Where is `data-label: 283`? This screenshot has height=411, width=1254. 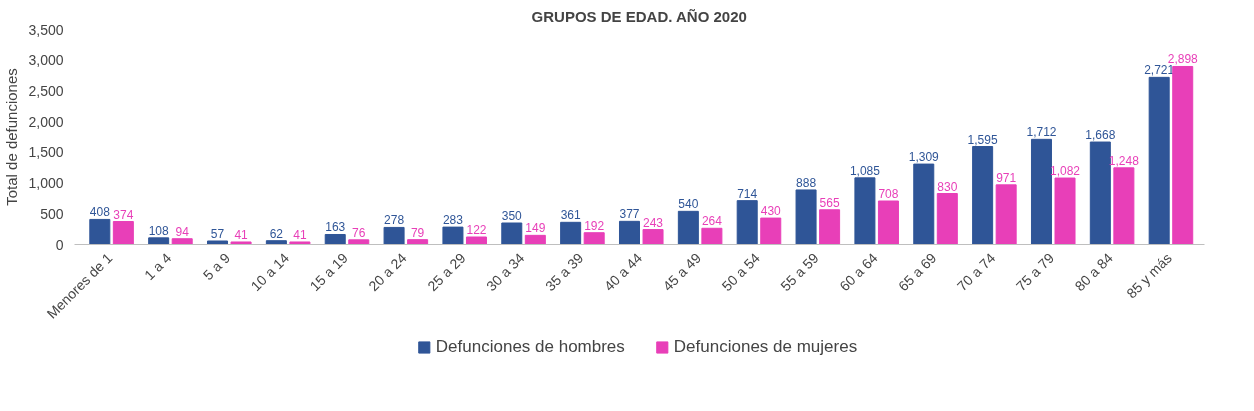 data-label: 283 is located at coordinates (453, 220).